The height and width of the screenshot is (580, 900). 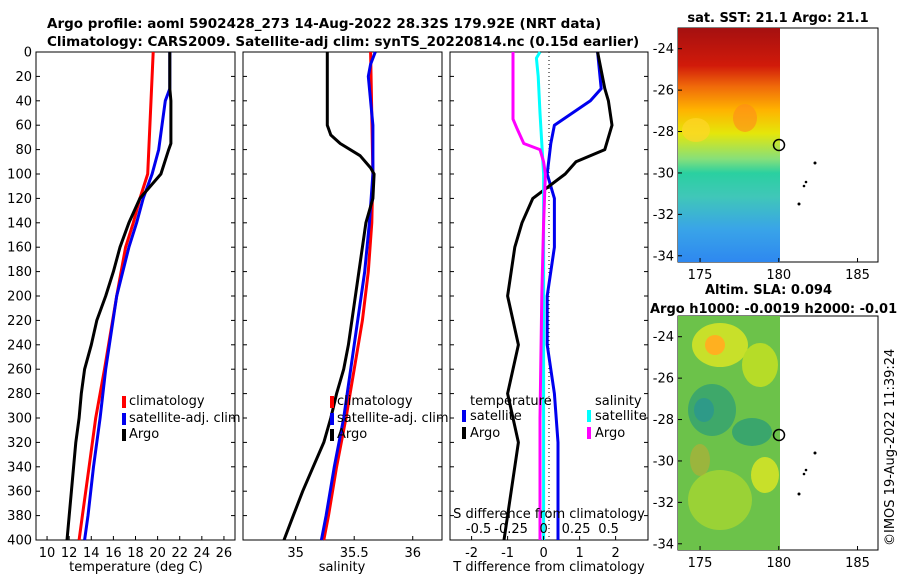 What do you see at coordinates (19, 516) in the screenshot?
I see `y-tick-label: 380` at bounding box center [19, 516].